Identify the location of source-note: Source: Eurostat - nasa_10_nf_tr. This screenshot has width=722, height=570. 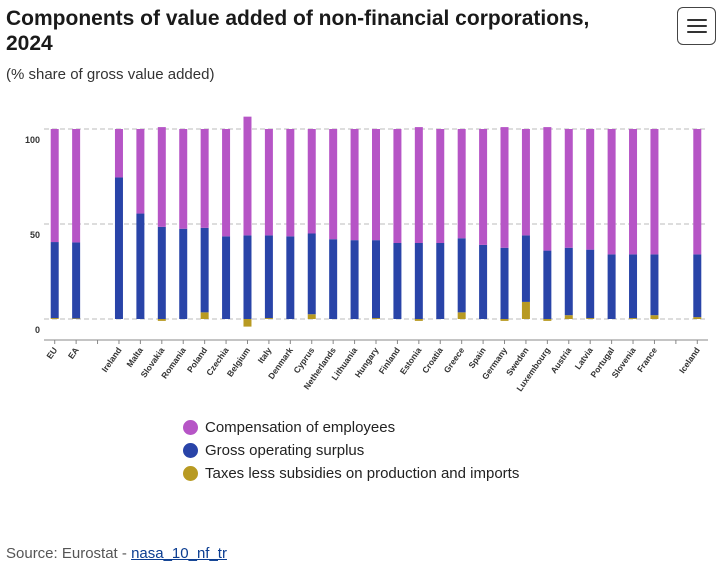
(116, 553).